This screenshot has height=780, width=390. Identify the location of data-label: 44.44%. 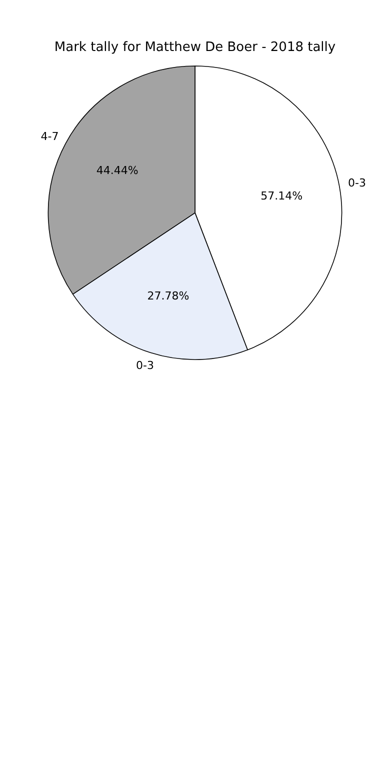
(117, 171).